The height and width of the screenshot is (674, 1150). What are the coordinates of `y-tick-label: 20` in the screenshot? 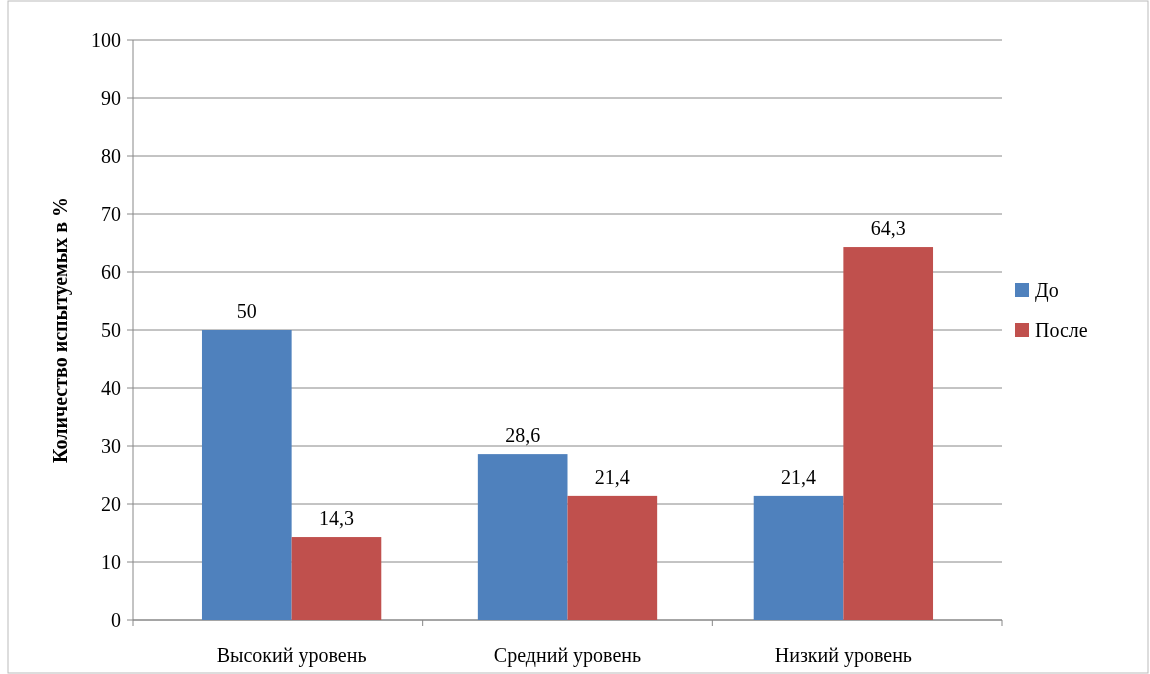 It's located at (111, 504).